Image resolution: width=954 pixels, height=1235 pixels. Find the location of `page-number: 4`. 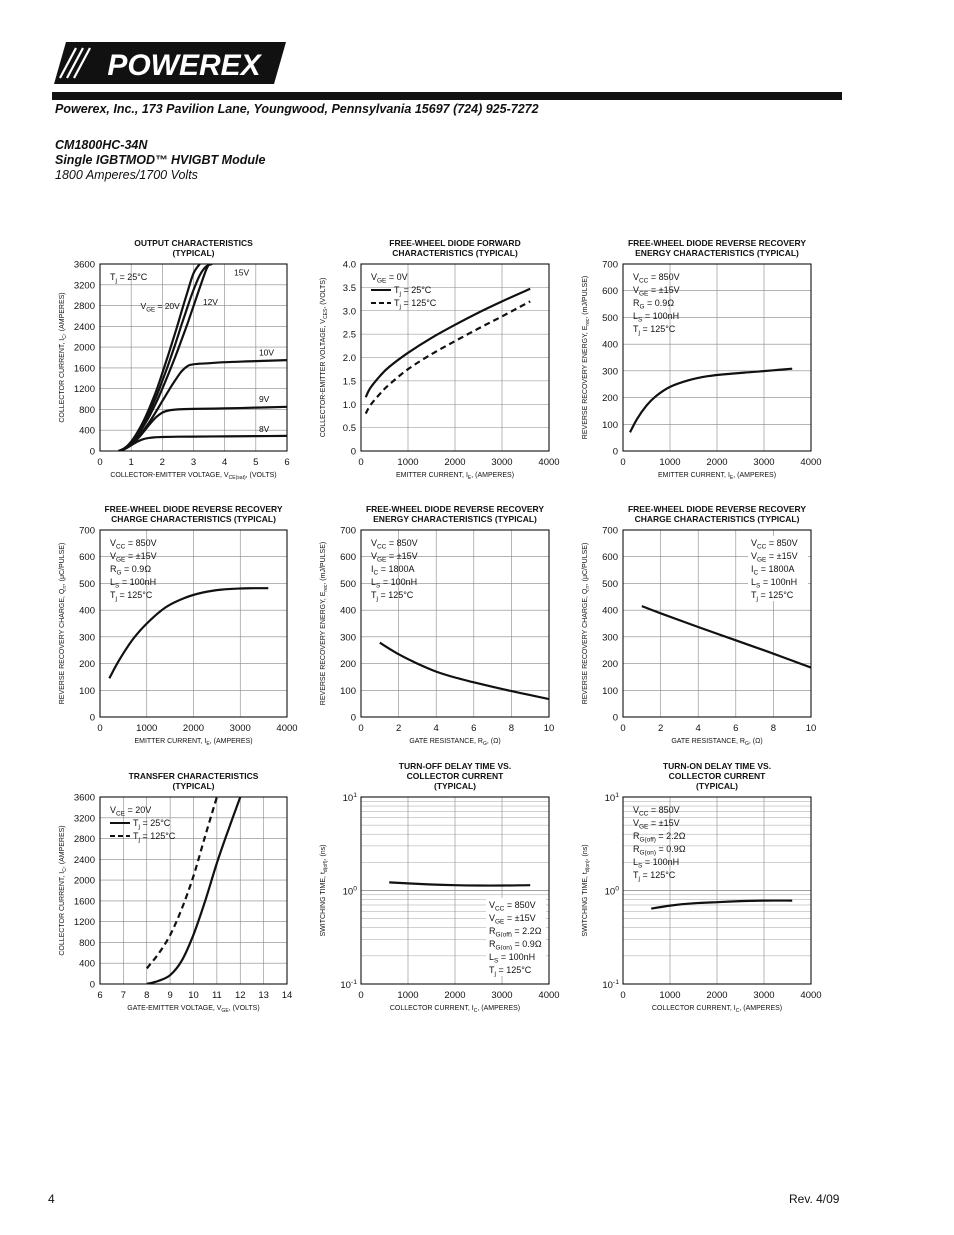

page-number: 4 is located at coordinates (51, 1199).